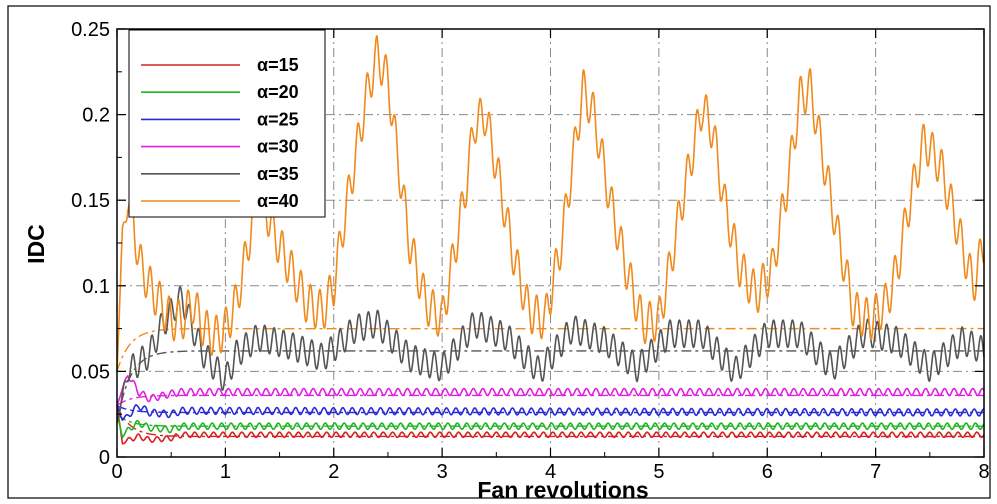  Describe the element at coordinates (90, 372) in the screenshot. I see `y-tick-label: 0.05` at that location.